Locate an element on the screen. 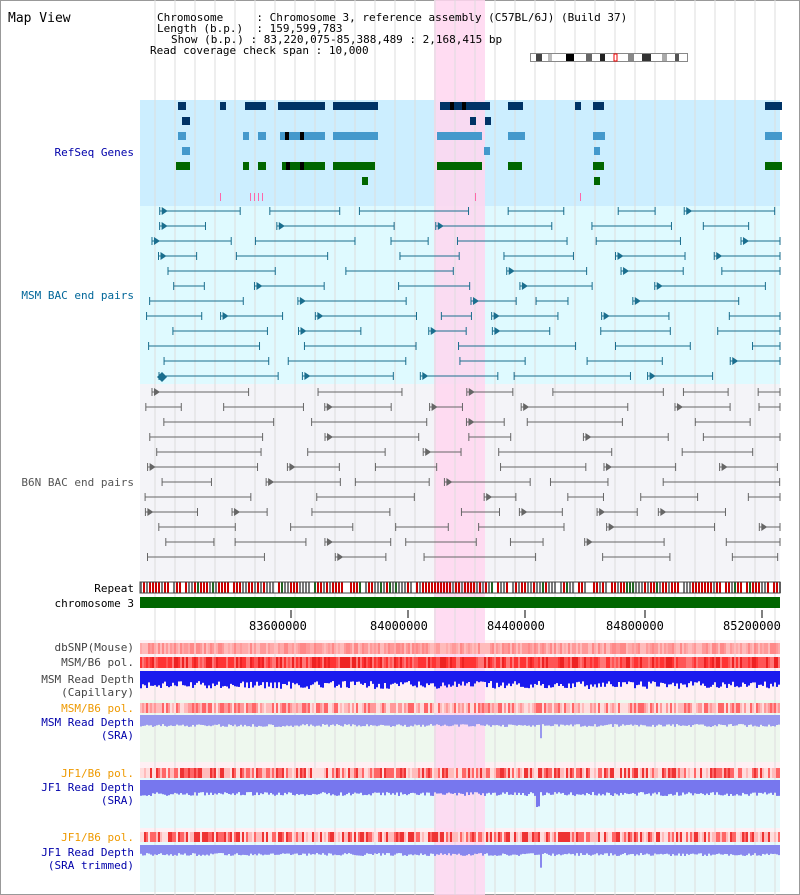 This screenshot has height=895, width=800. chromosome-bar is located at coordinates (460, 602).